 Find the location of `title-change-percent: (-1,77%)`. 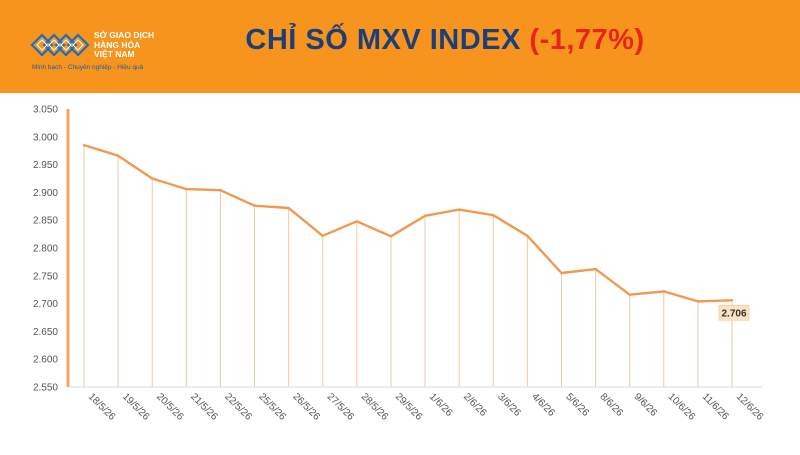

title-change-percent: (-1,77%) is located at coordinates (587, 40).